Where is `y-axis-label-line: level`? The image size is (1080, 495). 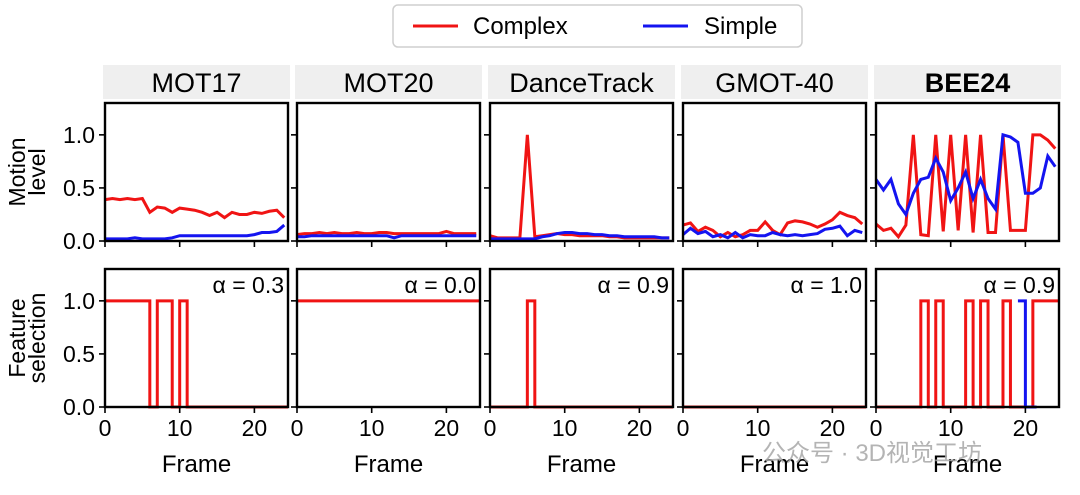 y-axis-label-line: level is located at coordinates (37, 171).